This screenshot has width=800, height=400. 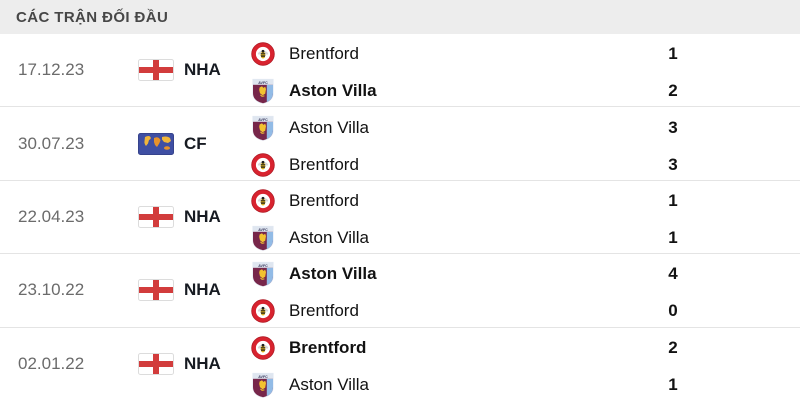 What do you see at coordinates (673, 274) in the screenshot?
I see `team-score: 4` at bounding box center [673, 274].